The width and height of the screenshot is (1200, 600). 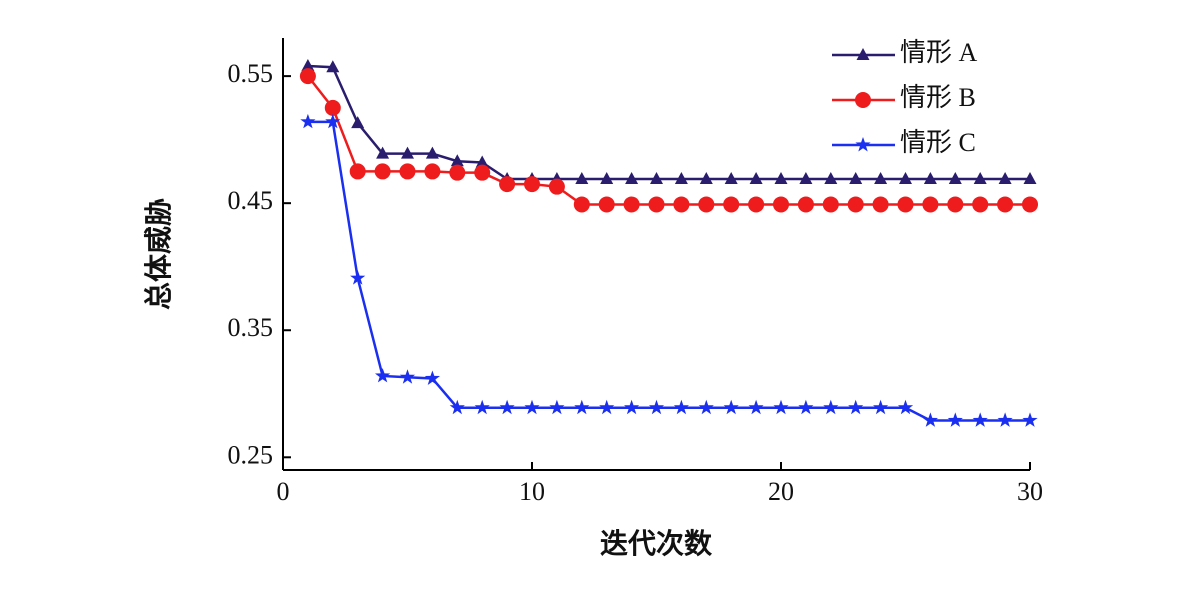 What do you see at coordinates (251, 454) in the screenshot?
I see `y-tick-label: 0.25` at bounding box center [251, 454].